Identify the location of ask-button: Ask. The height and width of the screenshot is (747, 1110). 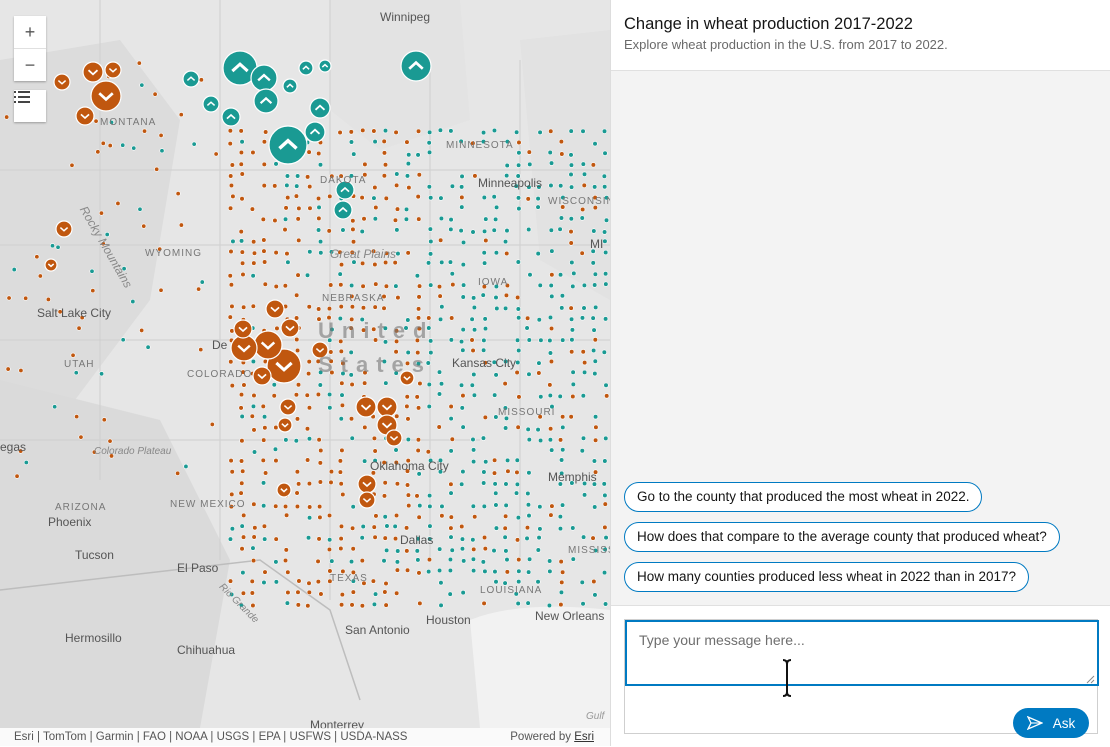
(1051, 723).